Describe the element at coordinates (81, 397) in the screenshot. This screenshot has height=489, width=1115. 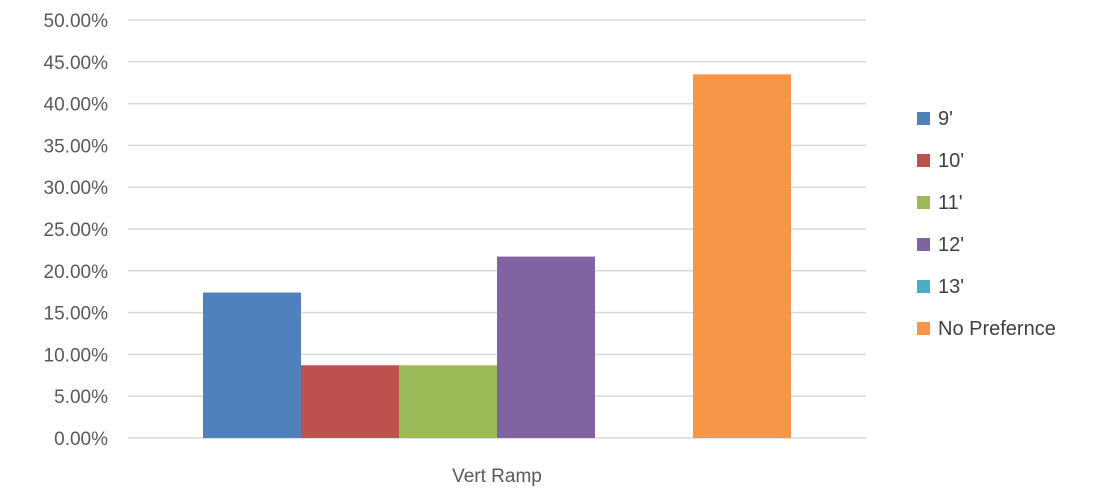
I see `y-tick-label: 5.00%` at that location.